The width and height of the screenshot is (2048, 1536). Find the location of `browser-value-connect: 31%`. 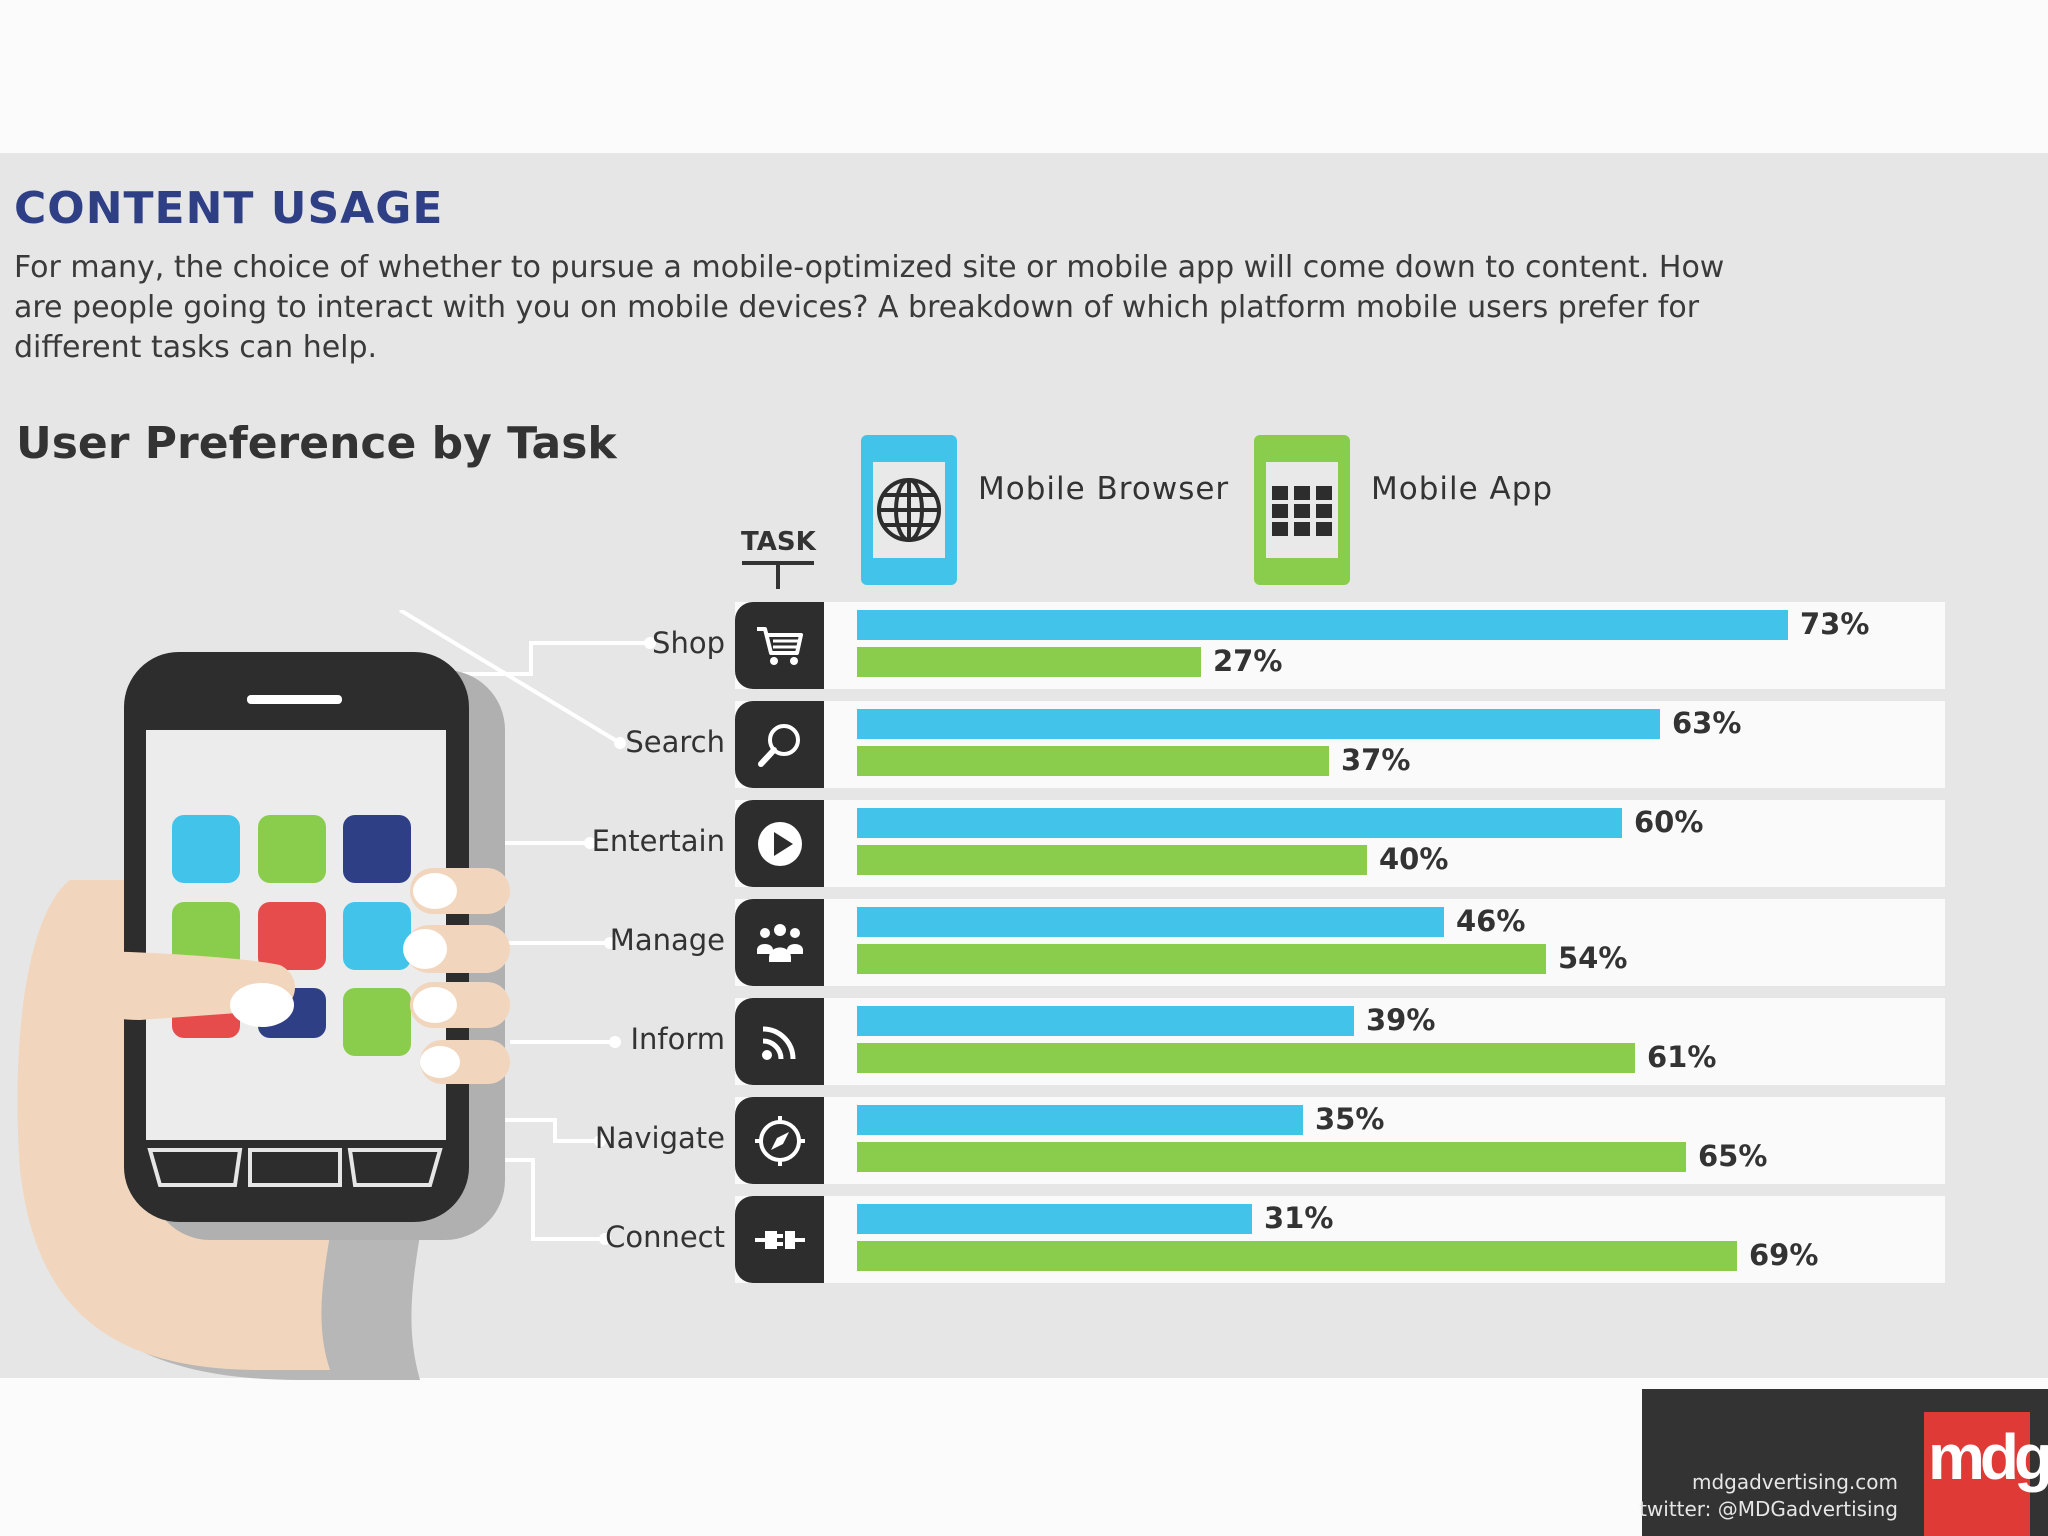

browser-value-connect: 31% is located at coordinates (1299, 1218).